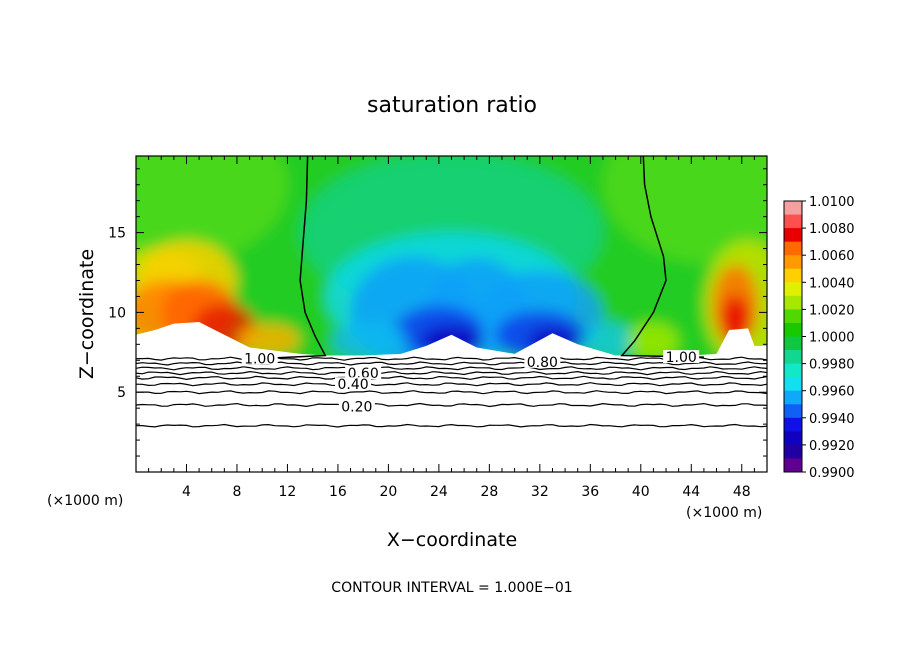  I want to click on x-axis-unit: (×1000 m), so click(724, 513).